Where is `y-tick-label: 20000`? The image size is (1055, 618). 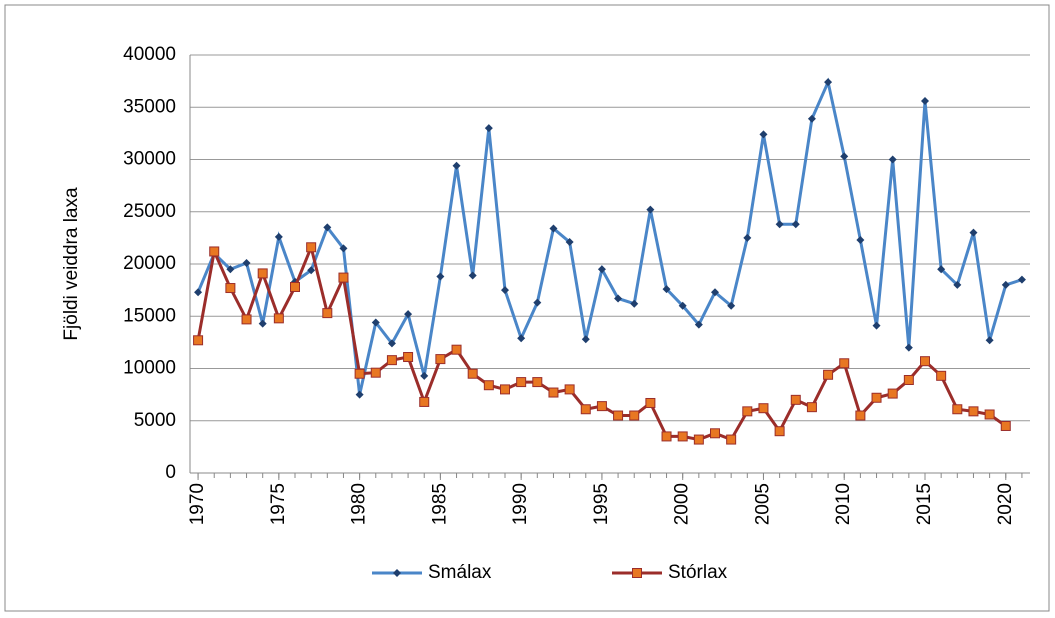
y-tick-label: 20000 is located at coordinates (149, 263).